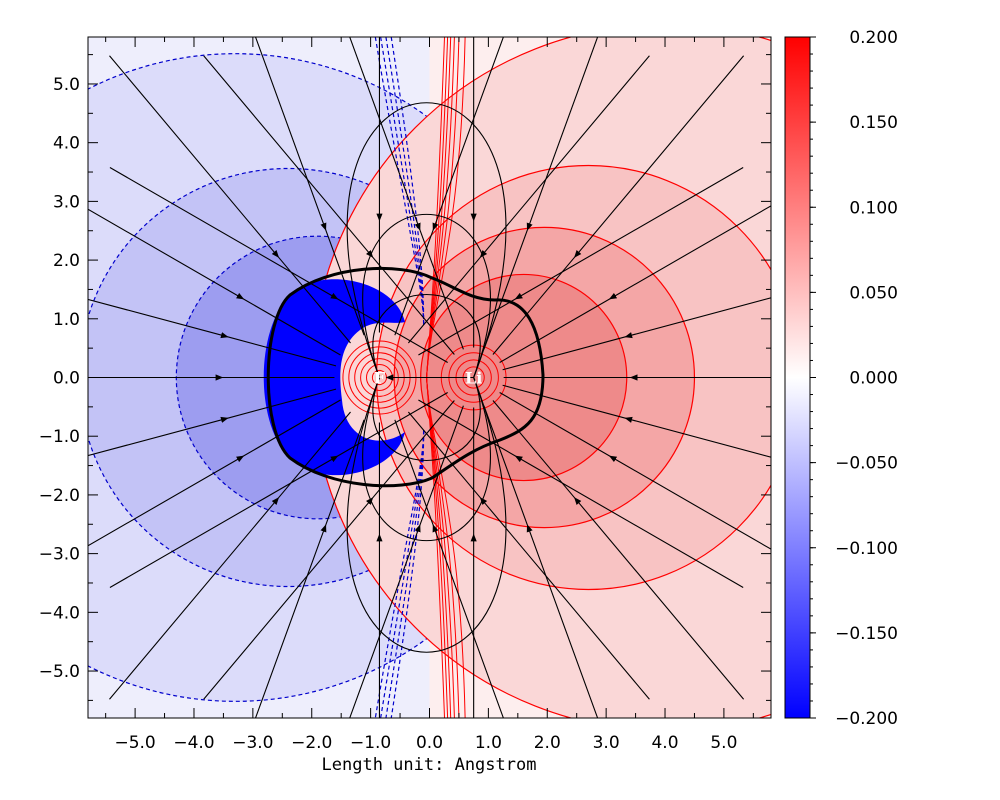 This screenshot has height=800, width=1000. Describe the element at coordinates (606, 743) in the screenshot. I see `x-tick-label: 3.0` at that location.